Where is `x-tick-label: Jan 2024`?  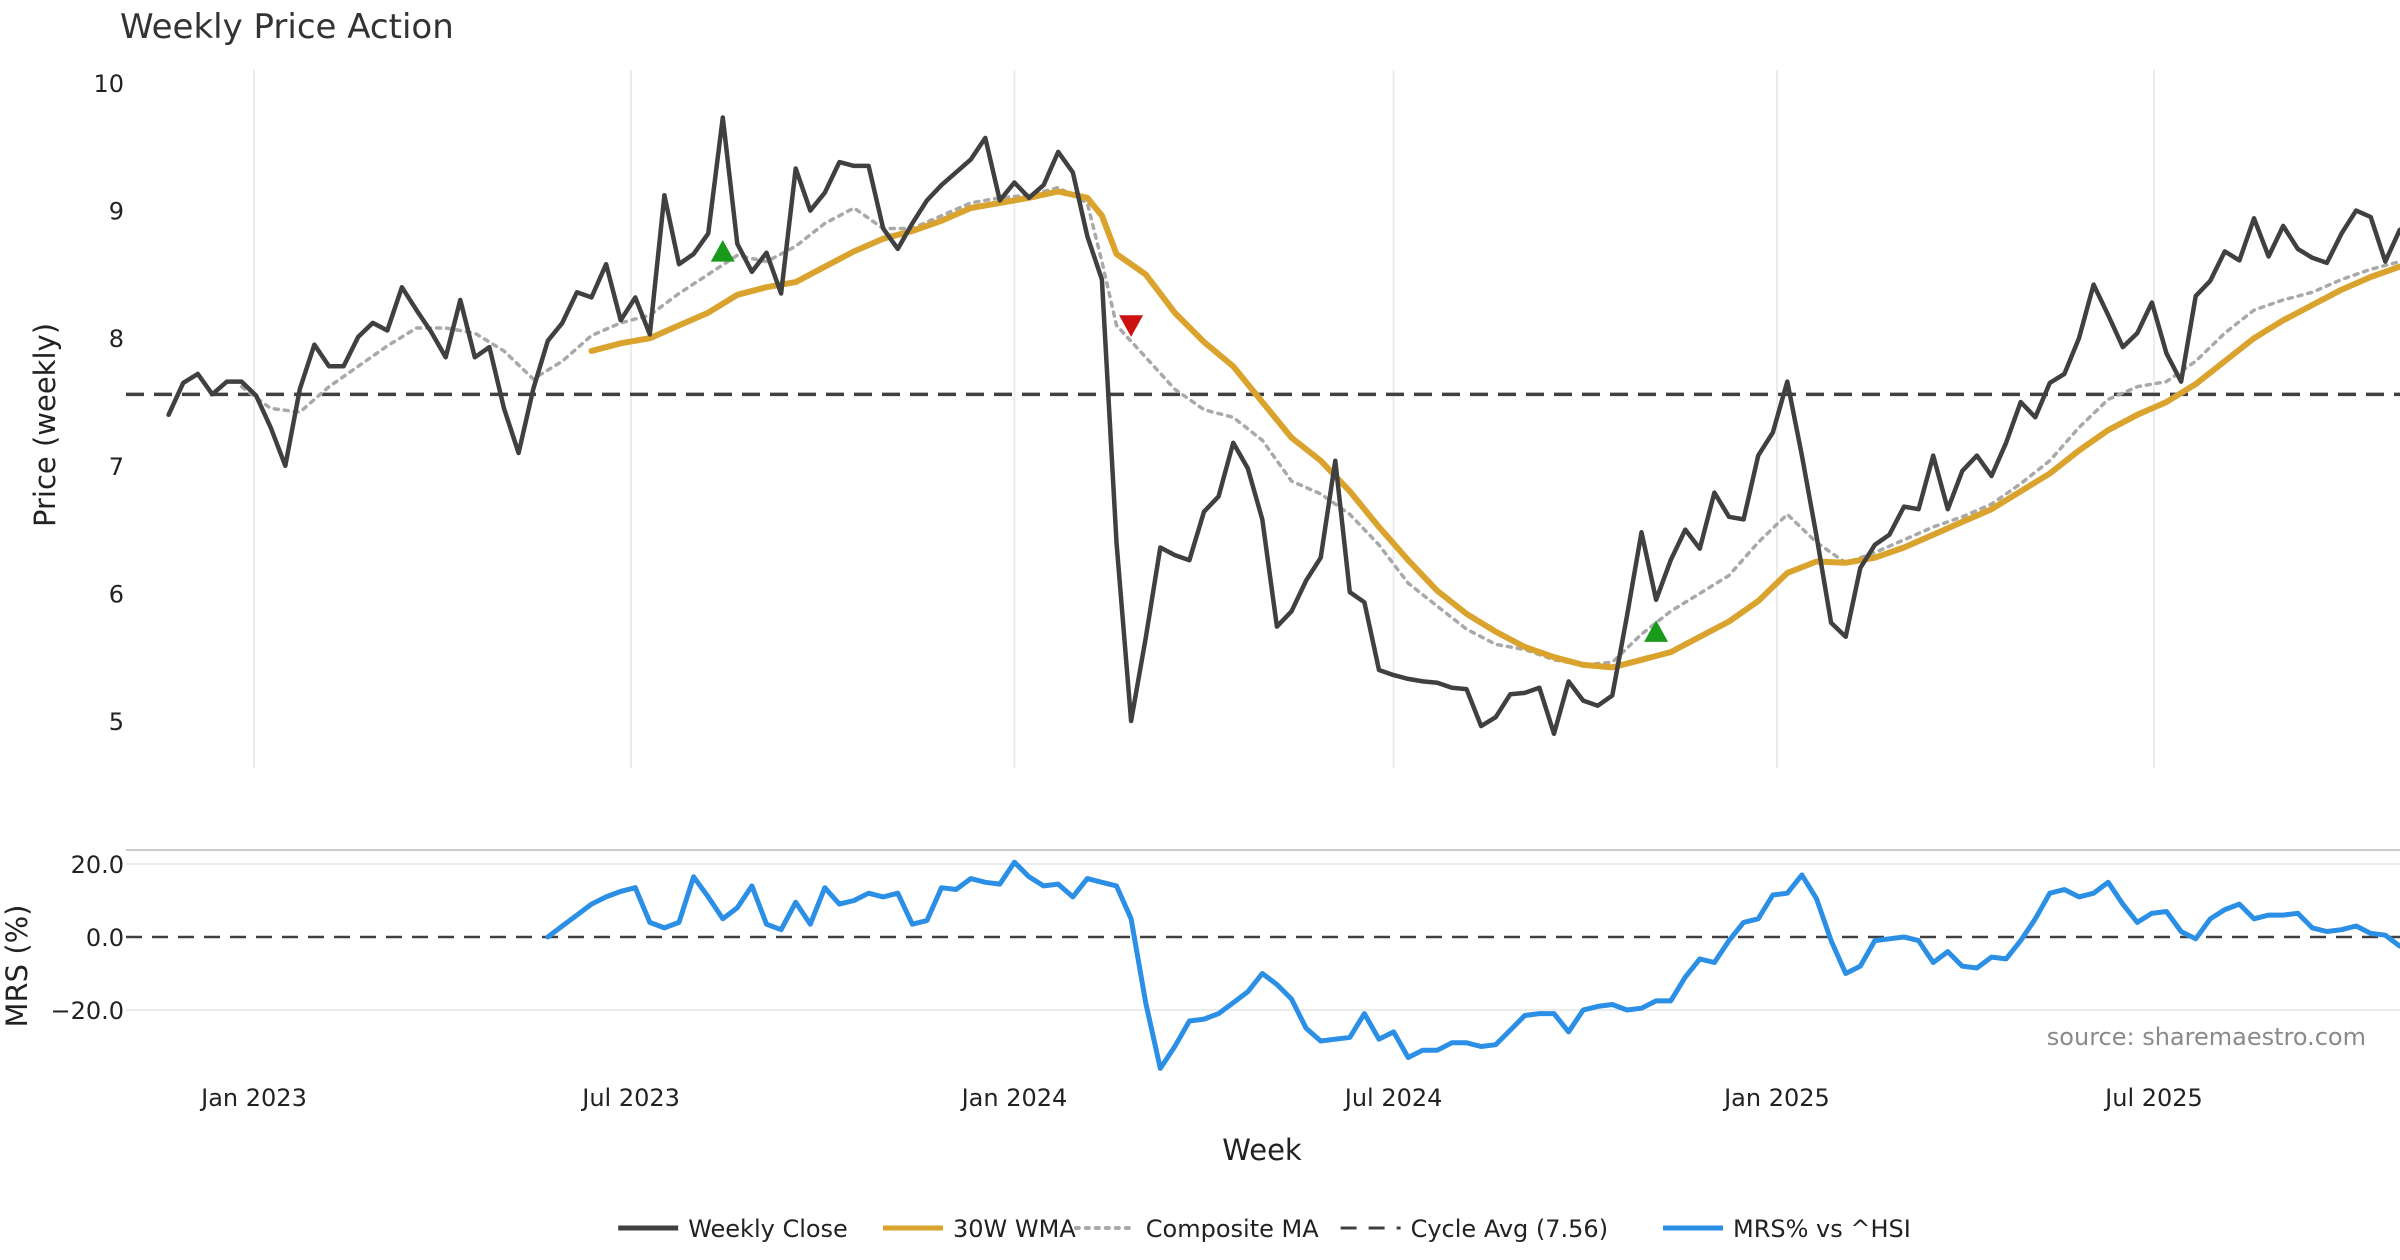
x-tick-label: Jan 2024 is located at coordinates (1014, 1098).